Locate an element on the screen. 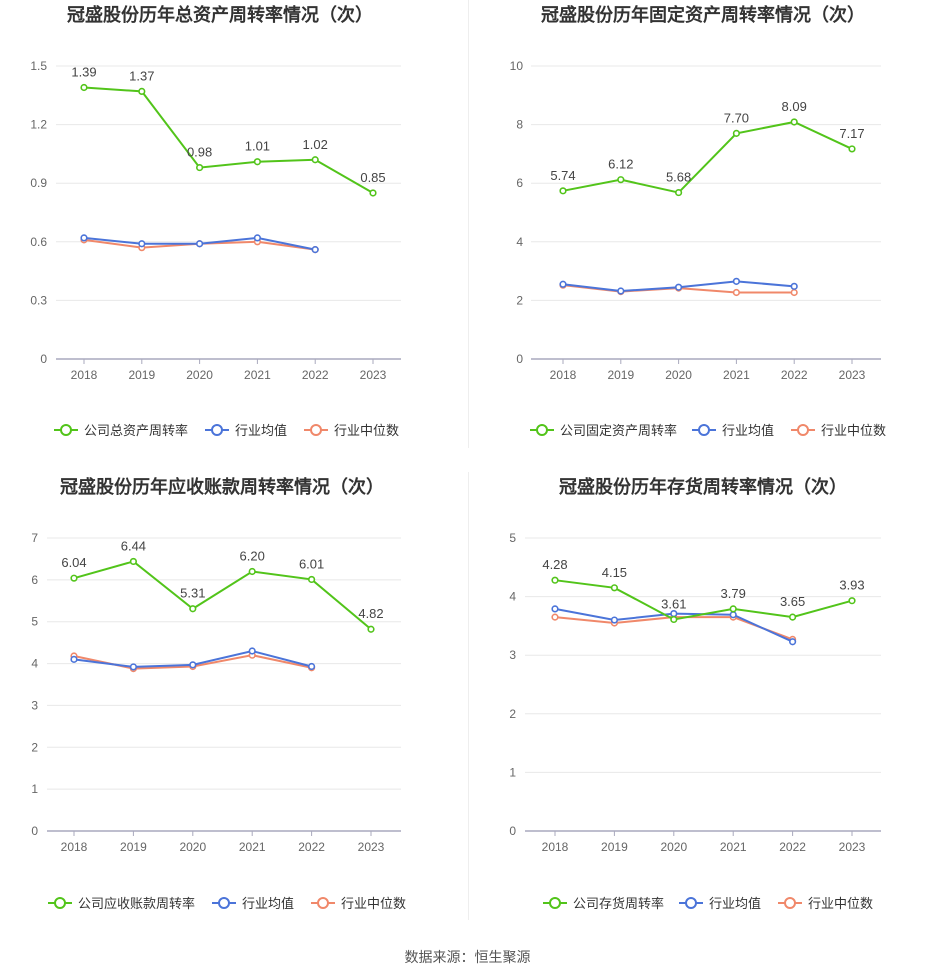 This screenshot has height=979, width=935. data-label: 1.39 is located at coordinates (83, 71).